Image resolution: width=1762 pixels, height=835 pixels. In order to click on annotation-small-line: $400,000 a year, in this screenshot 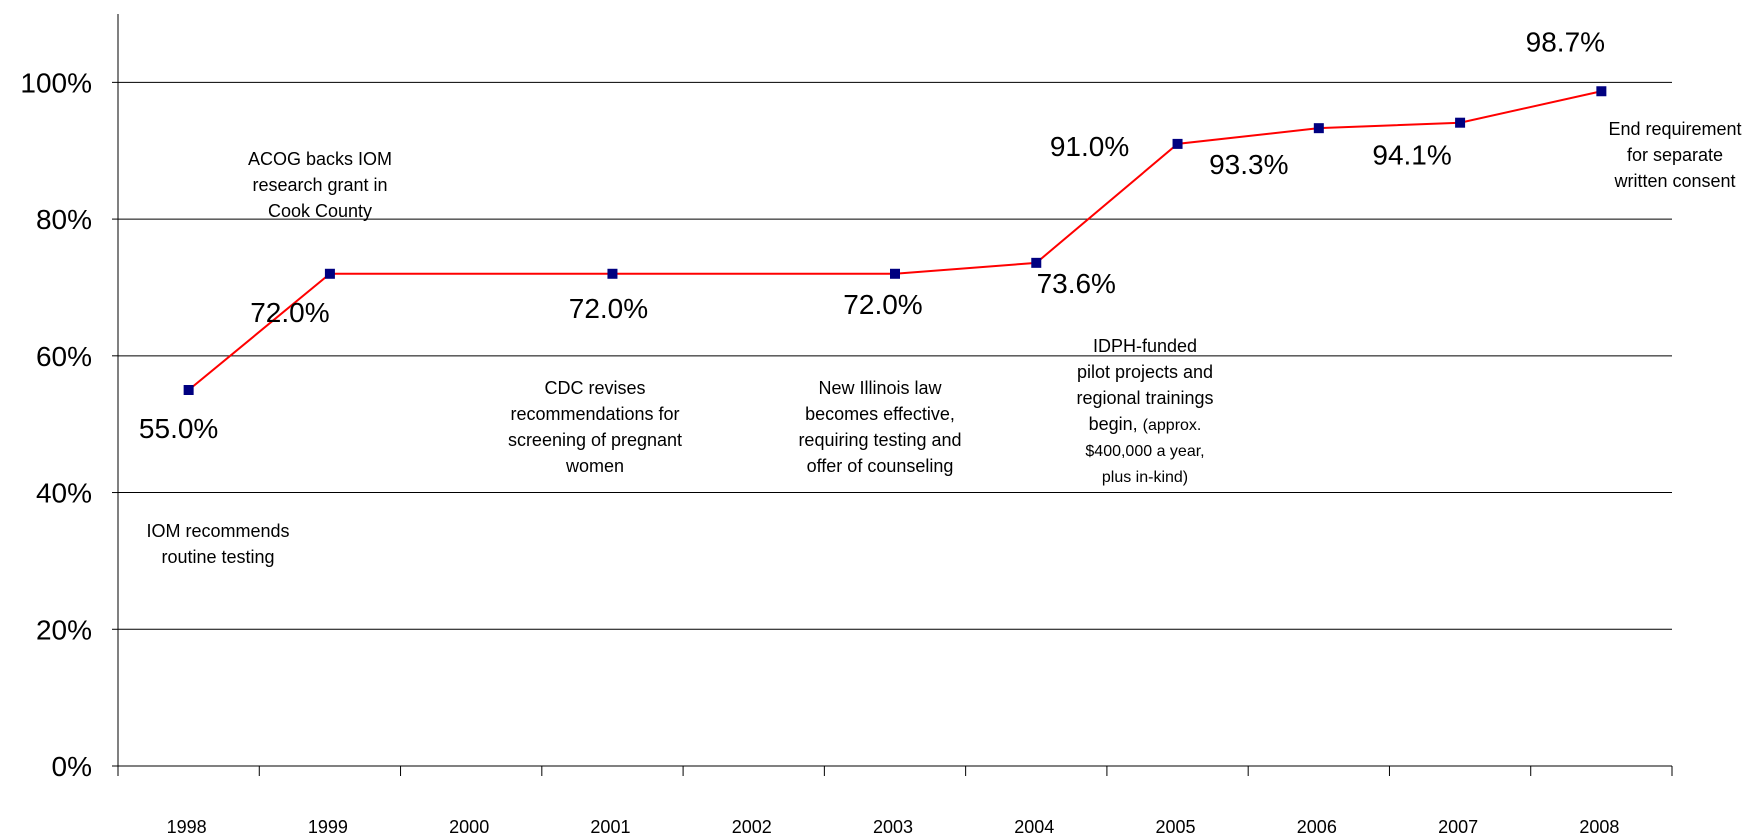, I will do `click(1145, 451)`.